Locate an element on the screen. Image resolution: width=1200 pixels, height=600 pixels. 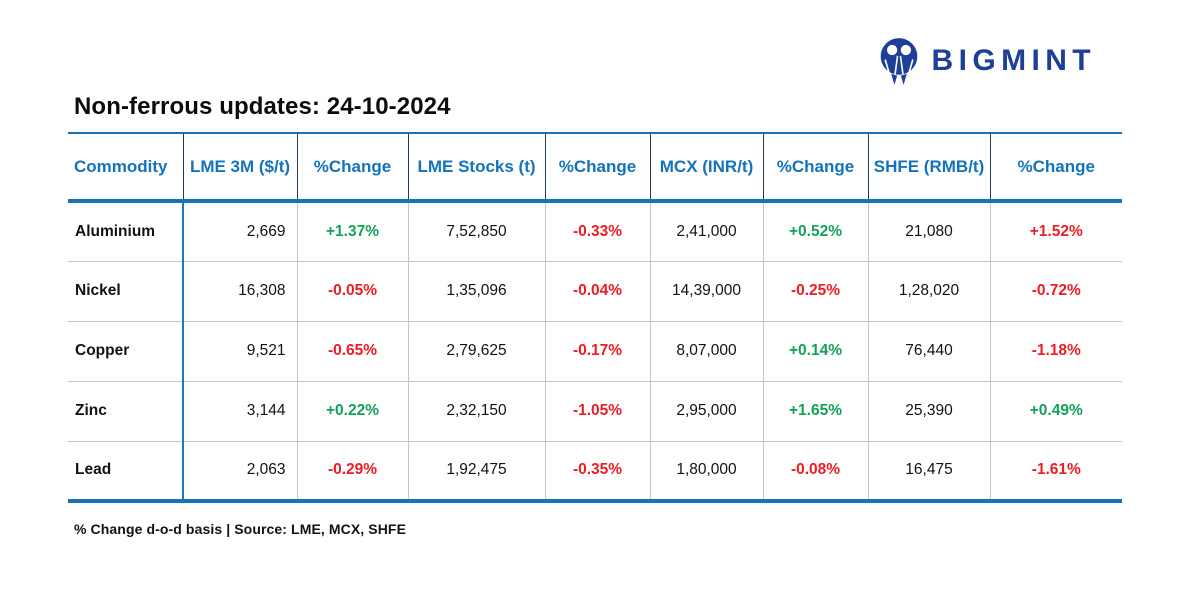
shfe-change-cell: -1.61% is located at coordinates (1056, 470).